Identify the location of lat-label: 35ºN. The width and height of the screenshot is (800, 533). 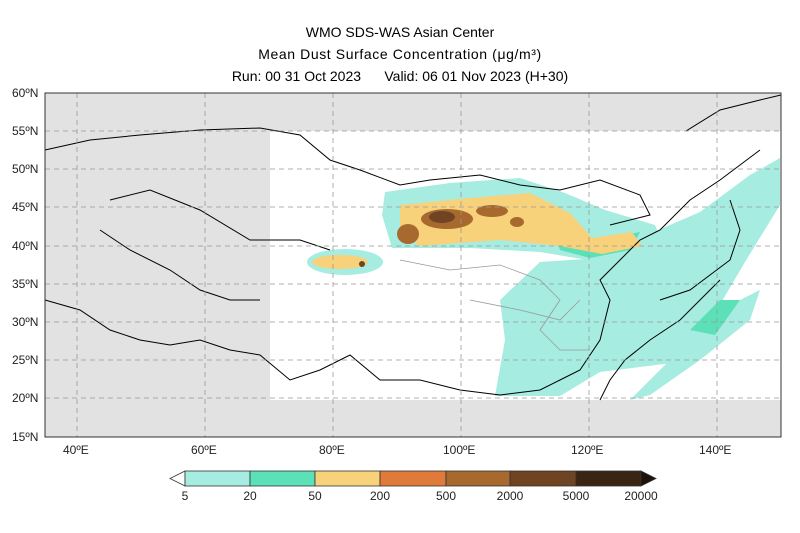
(25, 284).